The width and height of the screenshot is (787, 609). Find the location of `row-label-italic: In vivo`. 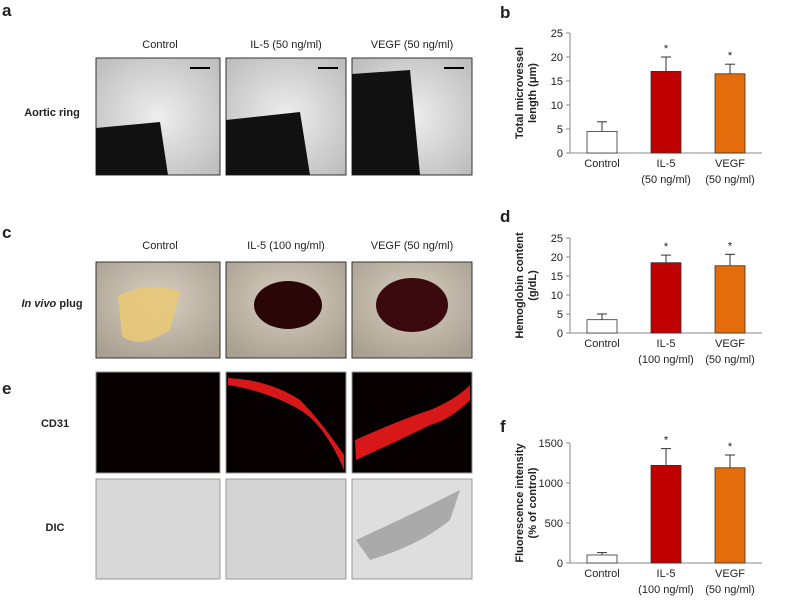

row-label-italic: In vivo is located at coordinates (38, 304).